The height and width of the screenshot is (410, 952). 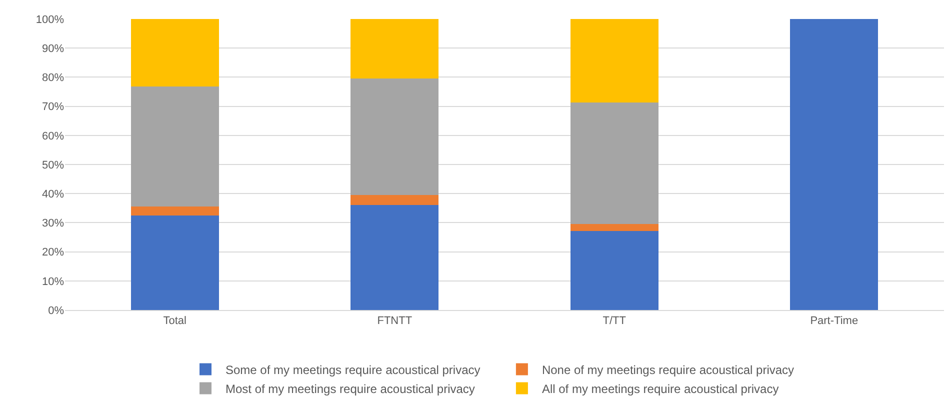 What do you see at coordinates (53, 136) in the screenshot?
I see `y-tick-label: 60%` at bounding box center [53, 136].